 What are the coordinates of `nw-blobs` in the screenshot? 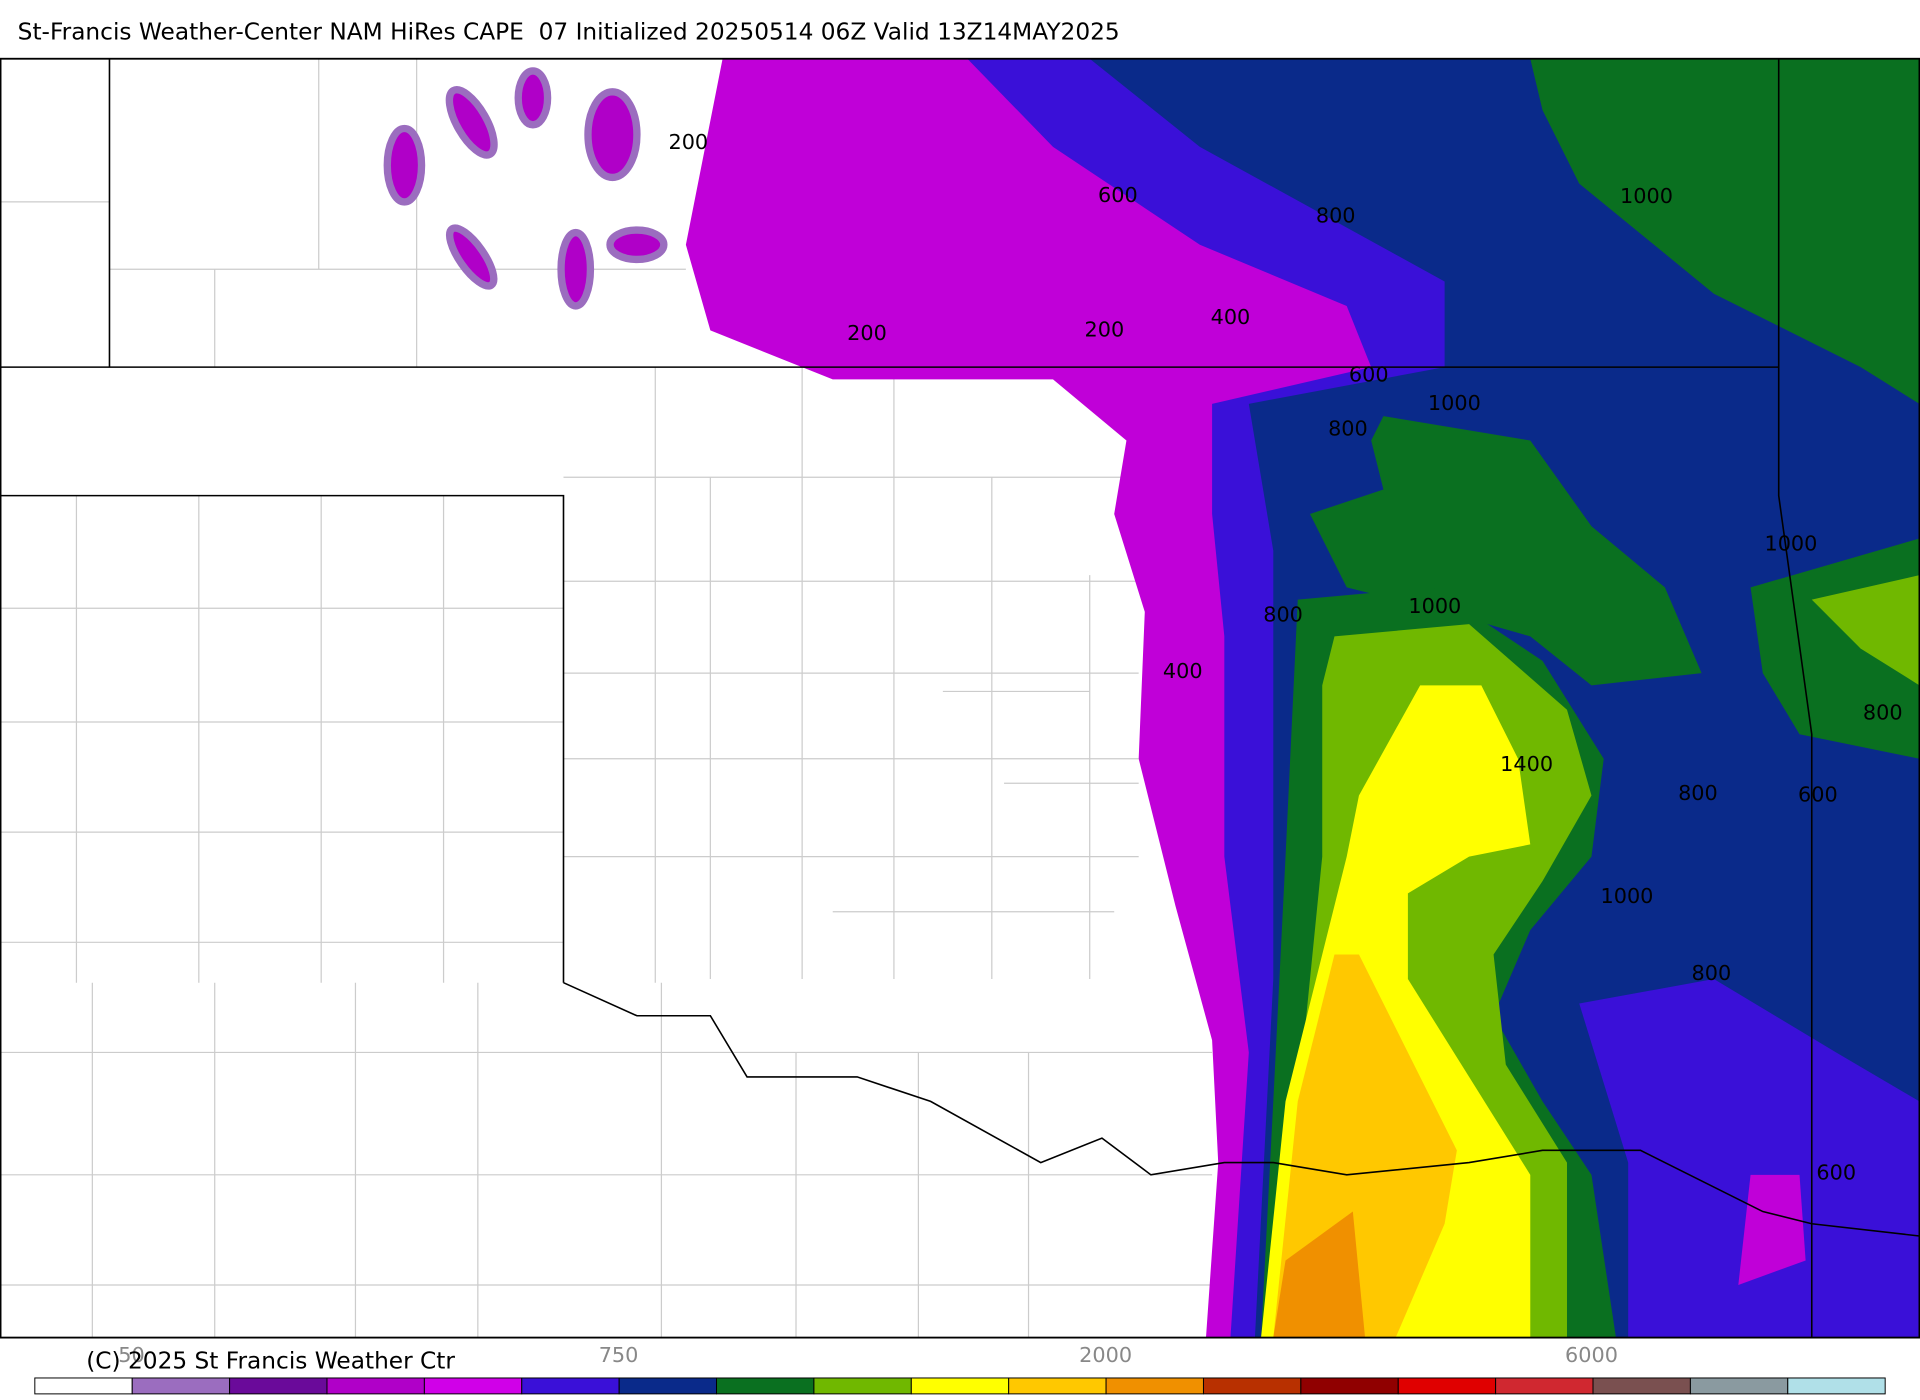 It's located at (525, 188).